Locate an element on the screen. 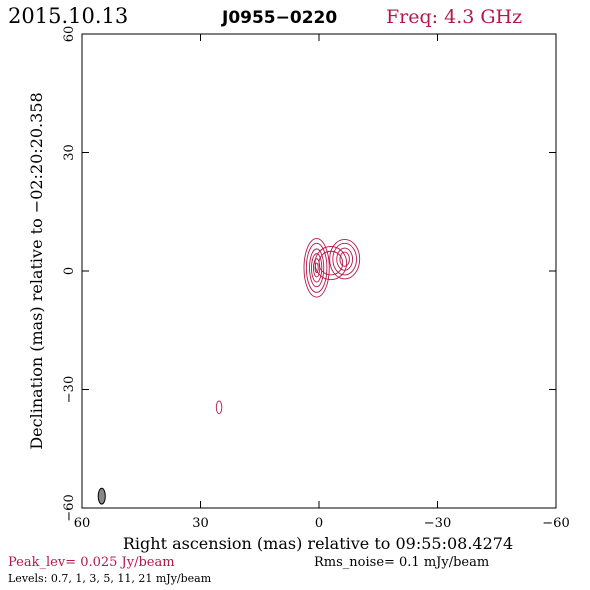  contour-levels-label: Levels: 0.7, 1, 3, 5, 11, 21 mJy/beam is located at coordinates (110, 578).